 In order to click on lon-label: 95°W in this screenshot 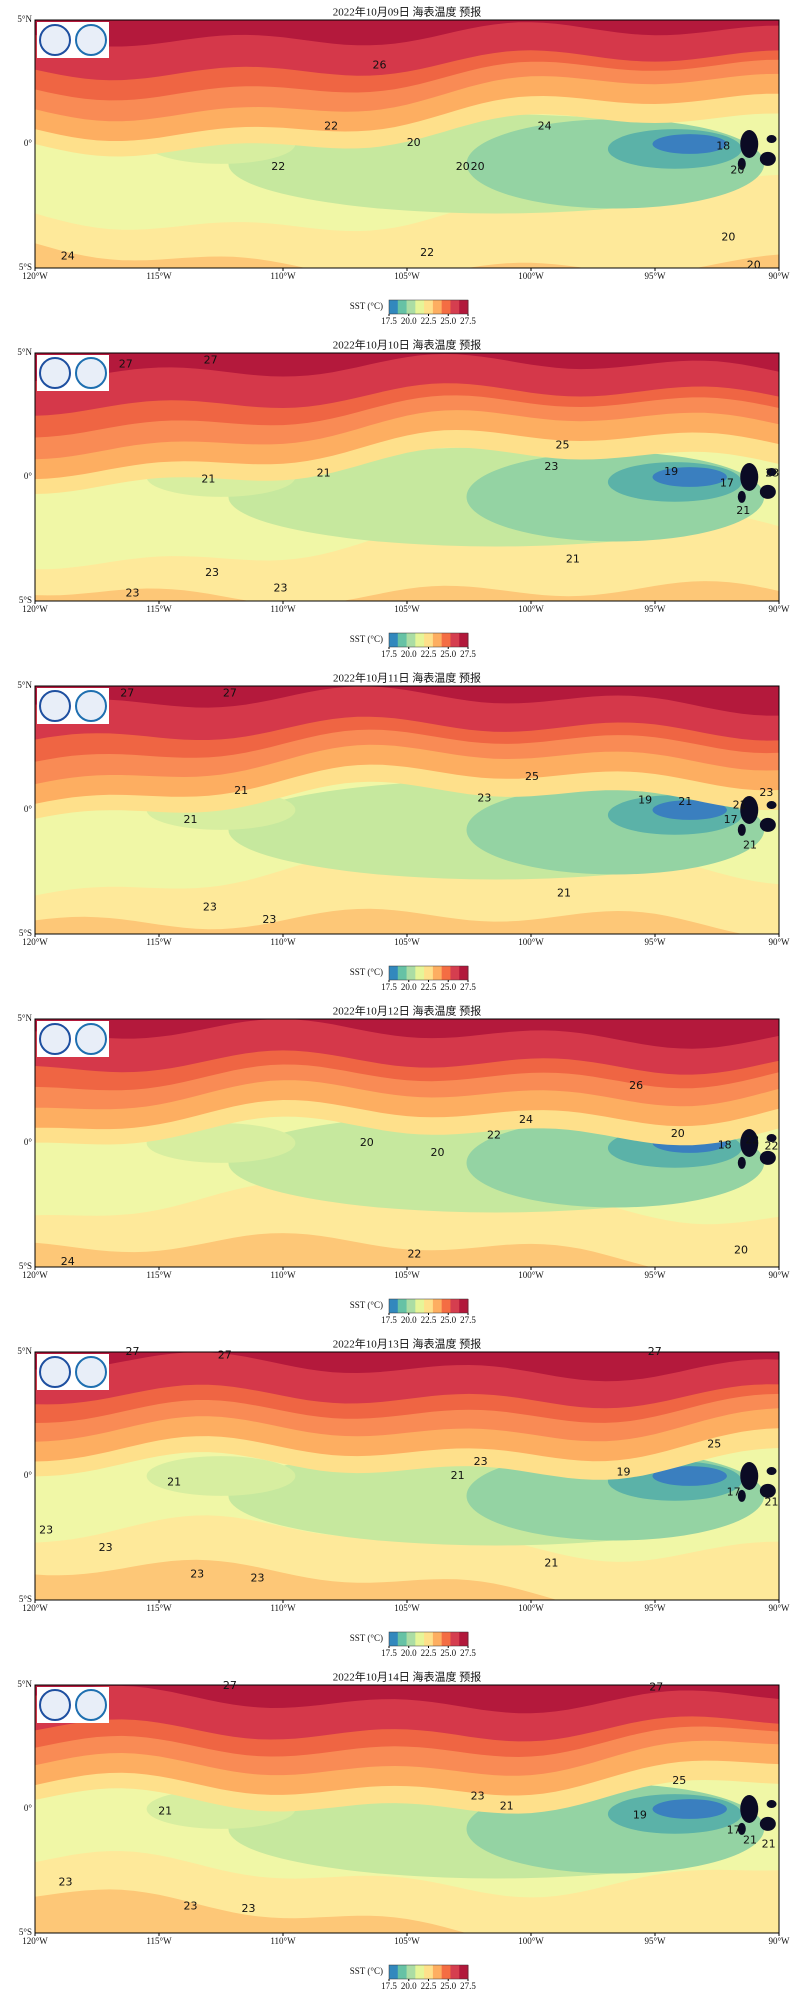, I will do `click(655, 1275)`.